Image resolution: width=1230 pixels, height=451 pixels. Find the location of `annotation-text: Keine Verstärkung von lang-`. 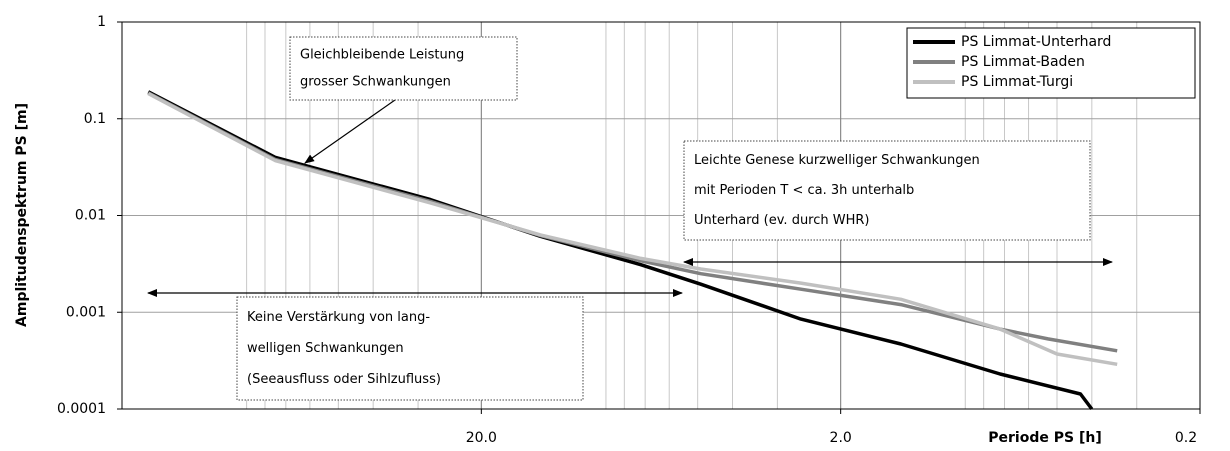

annotation-text: Keine Verstärkung von lang- is located at coordinates (338, 317).